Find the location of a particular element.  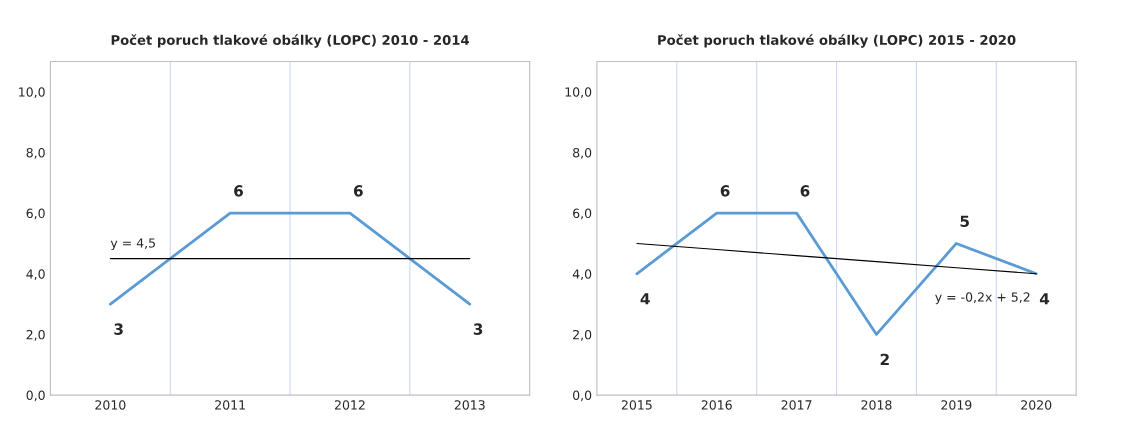

chart-title: Počet poruch tlakové obálky (LOPC) 2010 - 2014 is located at coordinates (290, 41).